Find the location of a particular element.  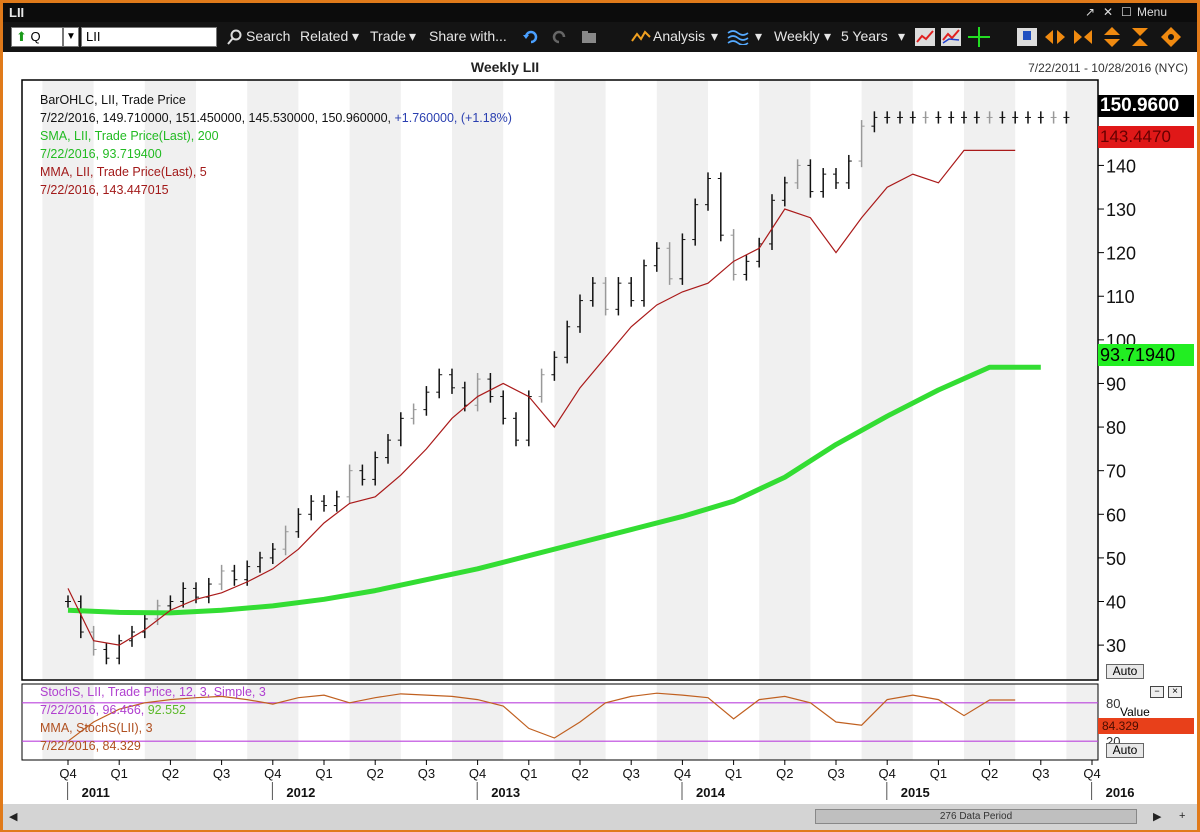

trade-menu: Trade is located at coordinates (388, 36).